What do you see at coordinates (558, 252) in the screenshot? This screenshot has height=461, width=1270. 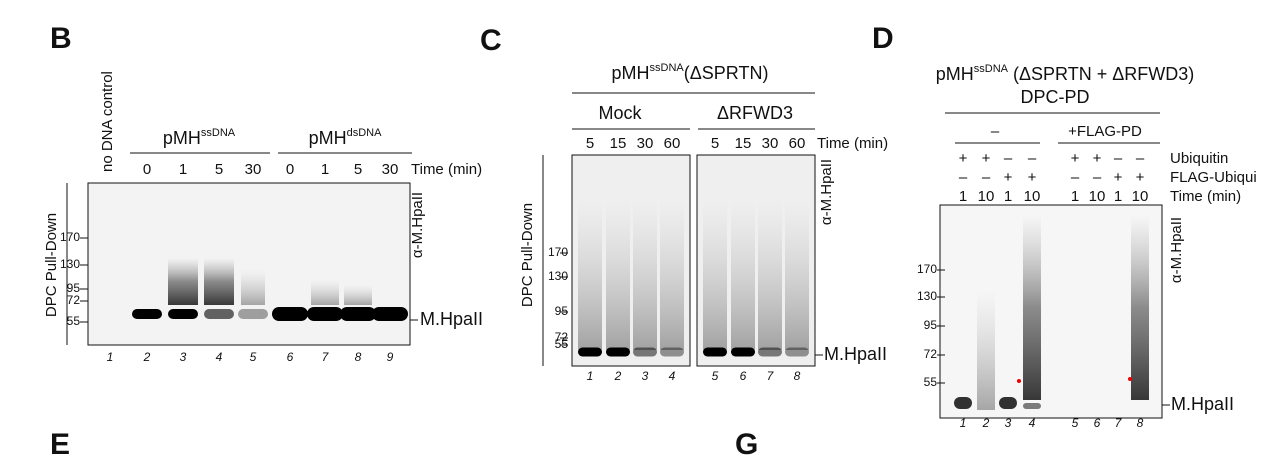 I see `mw-marker: 170` at bounding box center [558, 252].